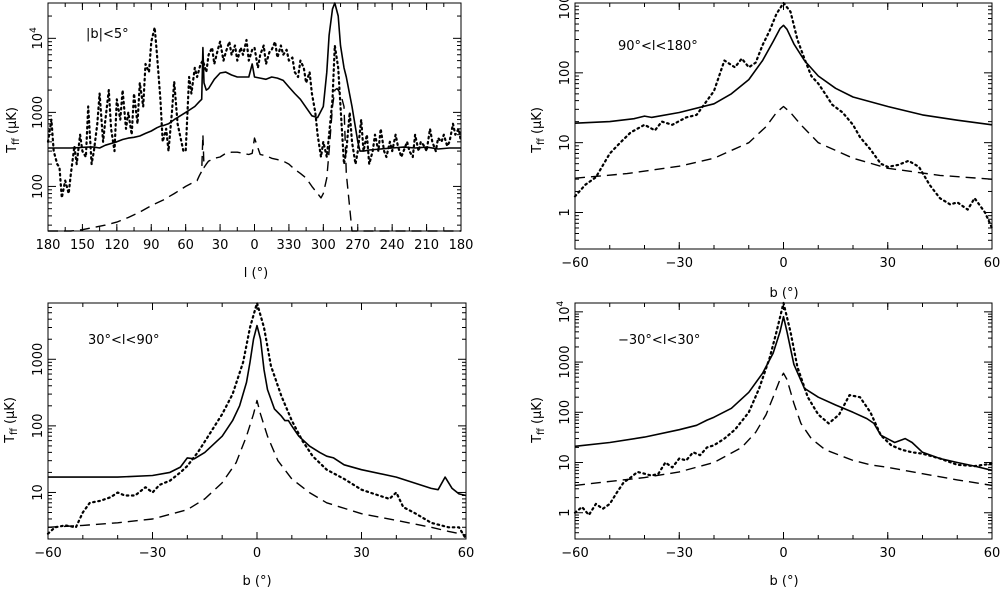 The width and height of the screenshot is (1003, 589). I want to click on x-axis-label: l (°), so click(256, 273).